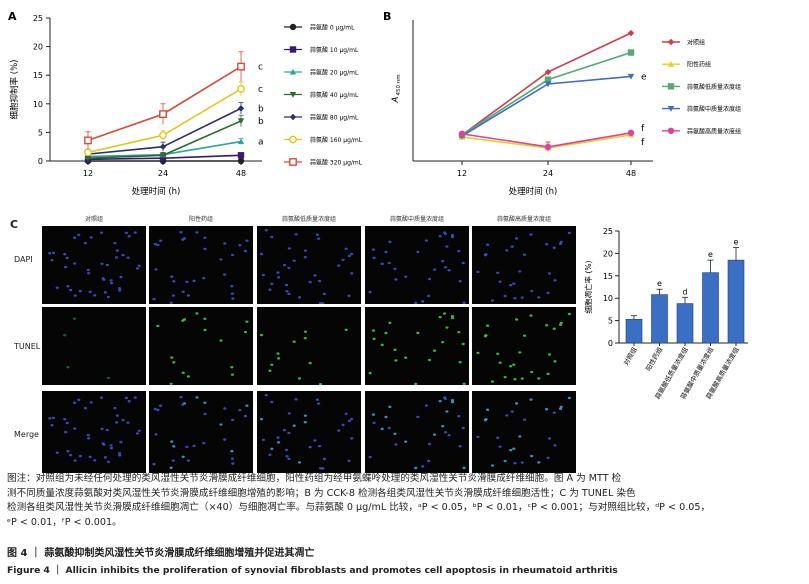 The image size is (809, 584). I want to click on y-tick-label: 10, so click(608, 298).